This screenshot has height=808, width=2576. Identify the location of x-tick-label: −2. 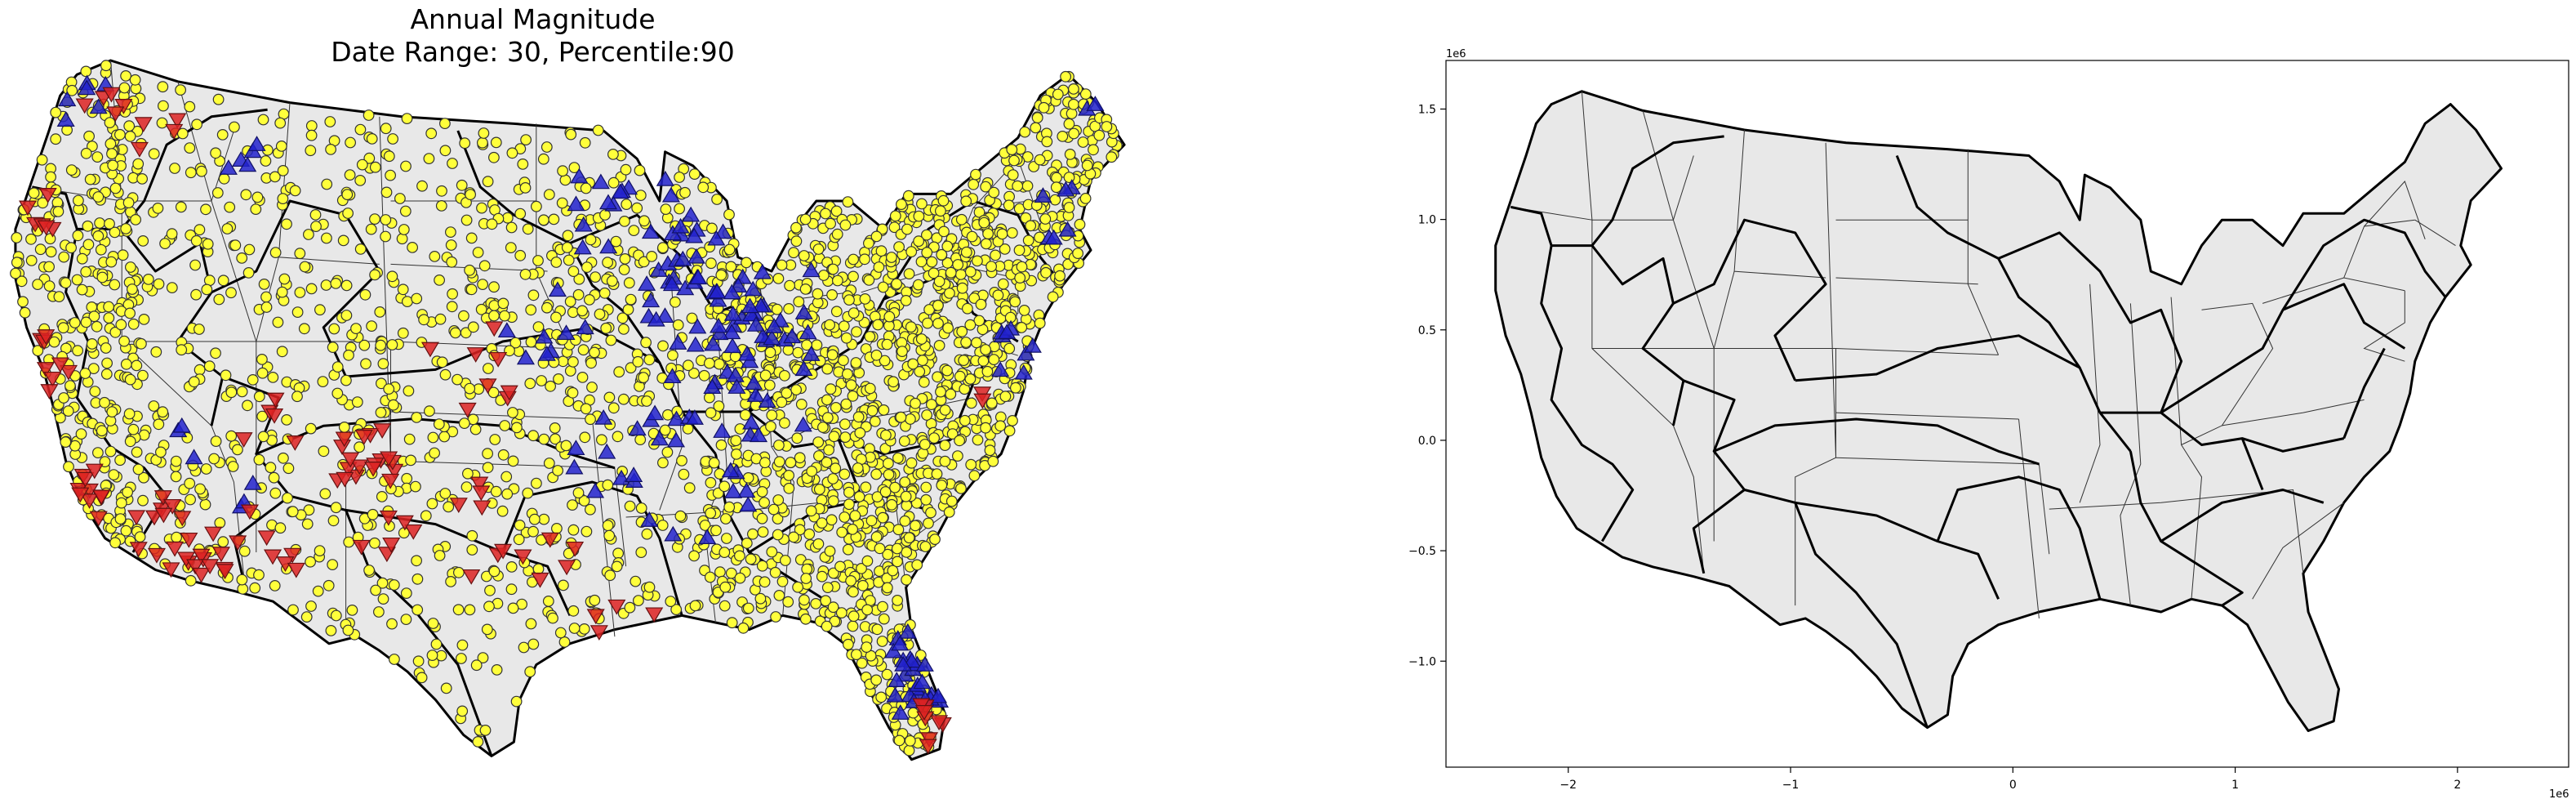
(1568, 786).